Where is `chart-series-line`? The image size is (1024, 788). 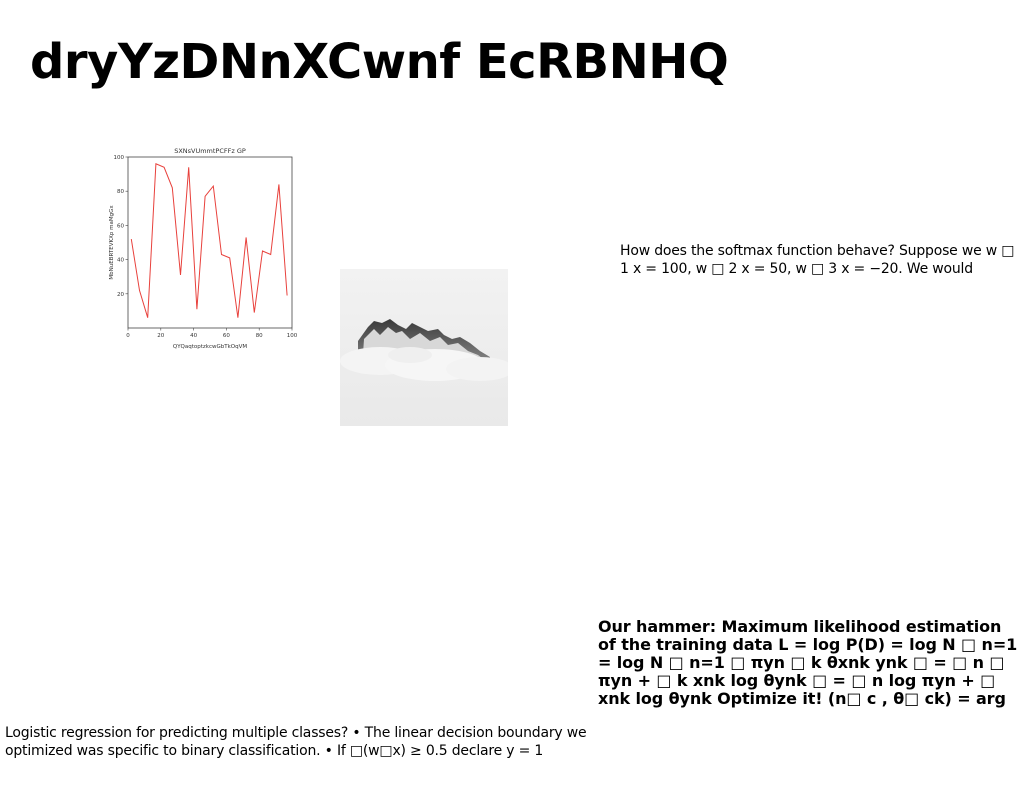 chart-series-line is located at coordinates (209, 240).